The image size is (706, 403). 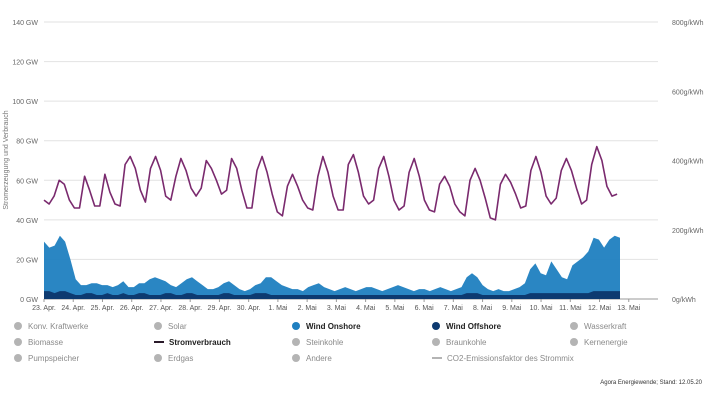 What do you see at coordinates (161, 308) in the screenshot?
I see `x-tick-label: 27. Apr.` at bounding box center [161, 308].